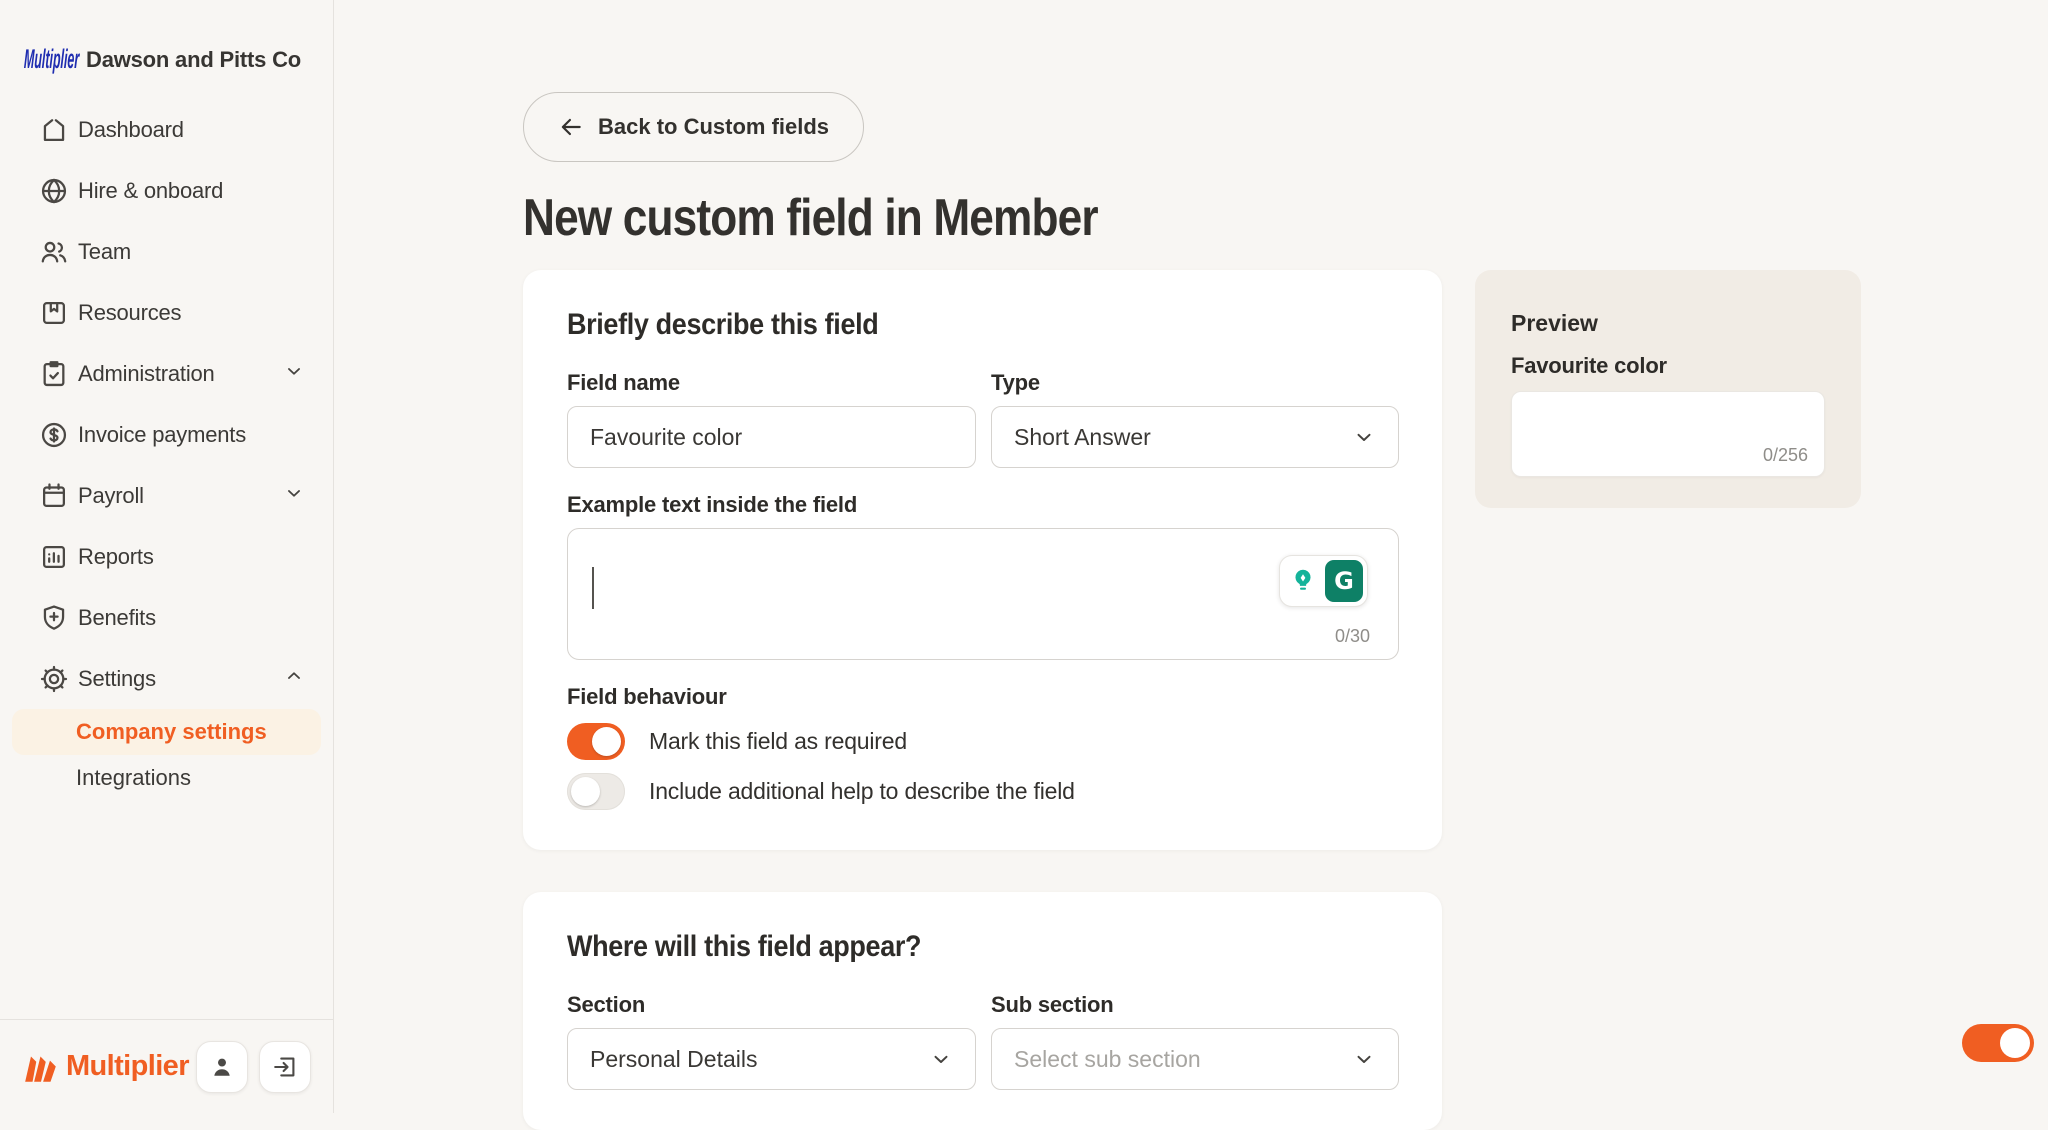 This screenshot has width=2048, height=1130. I want to click on shield-plus-icon, so click(54, 617).